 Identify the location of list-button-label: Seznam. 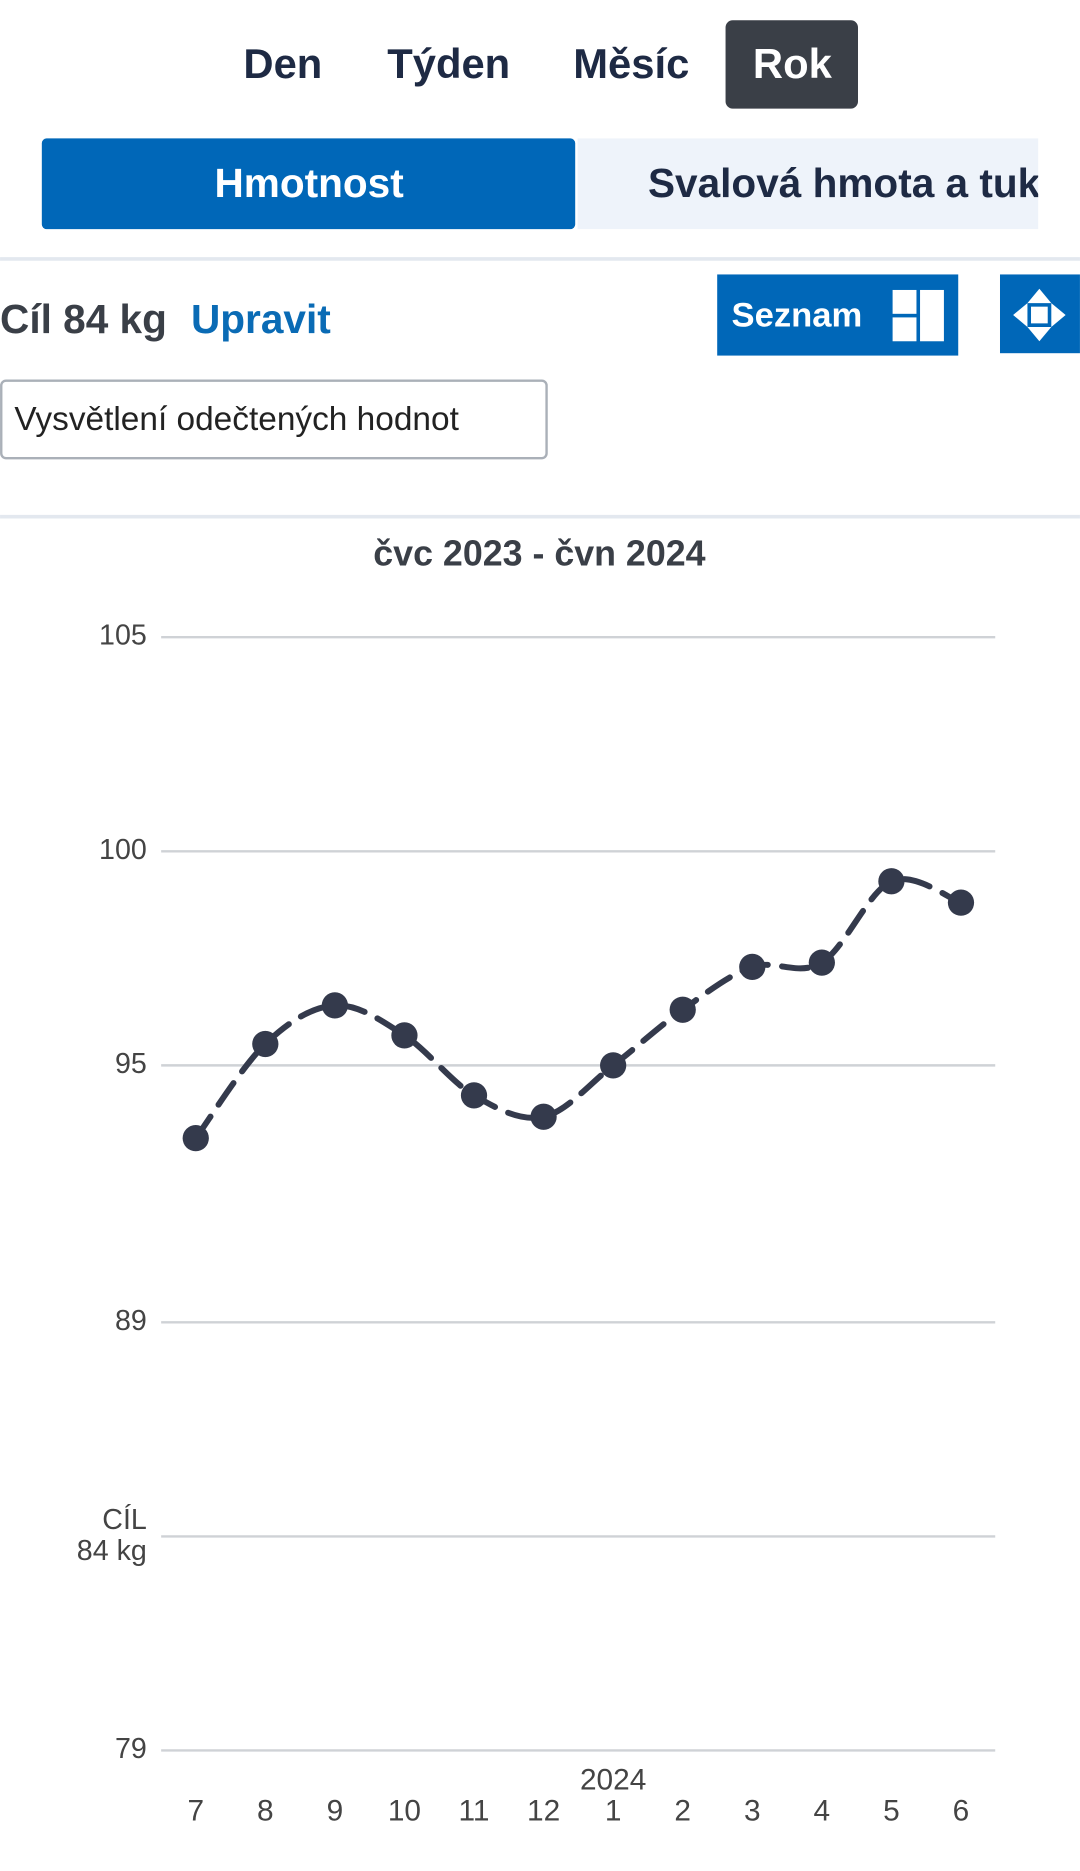
(797, 316).